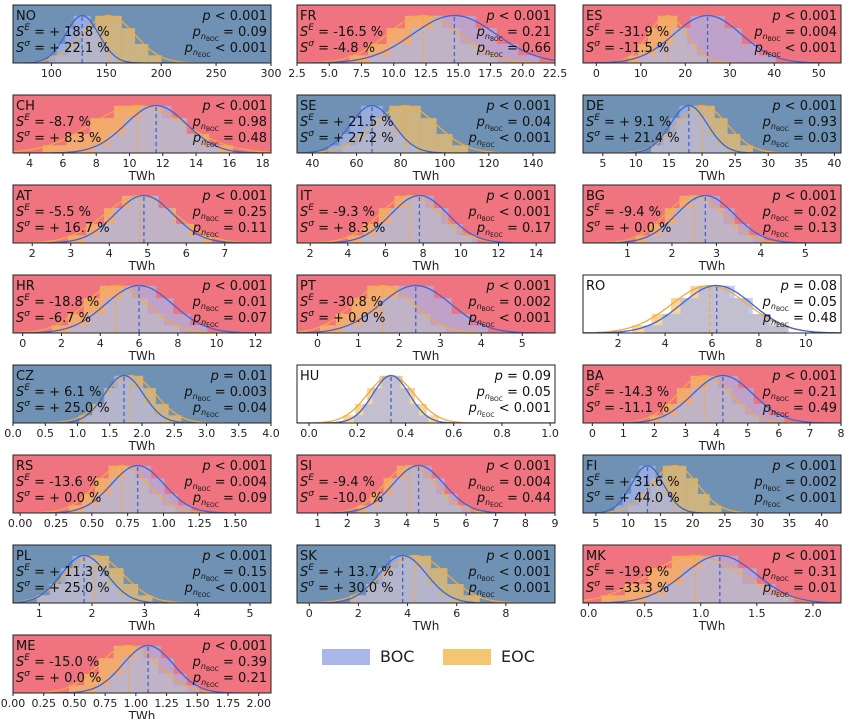 Image resolution: width=850 pixels, height=719 pixels. Describe the element at coordinates (595, 106) in the screenshot. I see `country-label: DE` at that location.